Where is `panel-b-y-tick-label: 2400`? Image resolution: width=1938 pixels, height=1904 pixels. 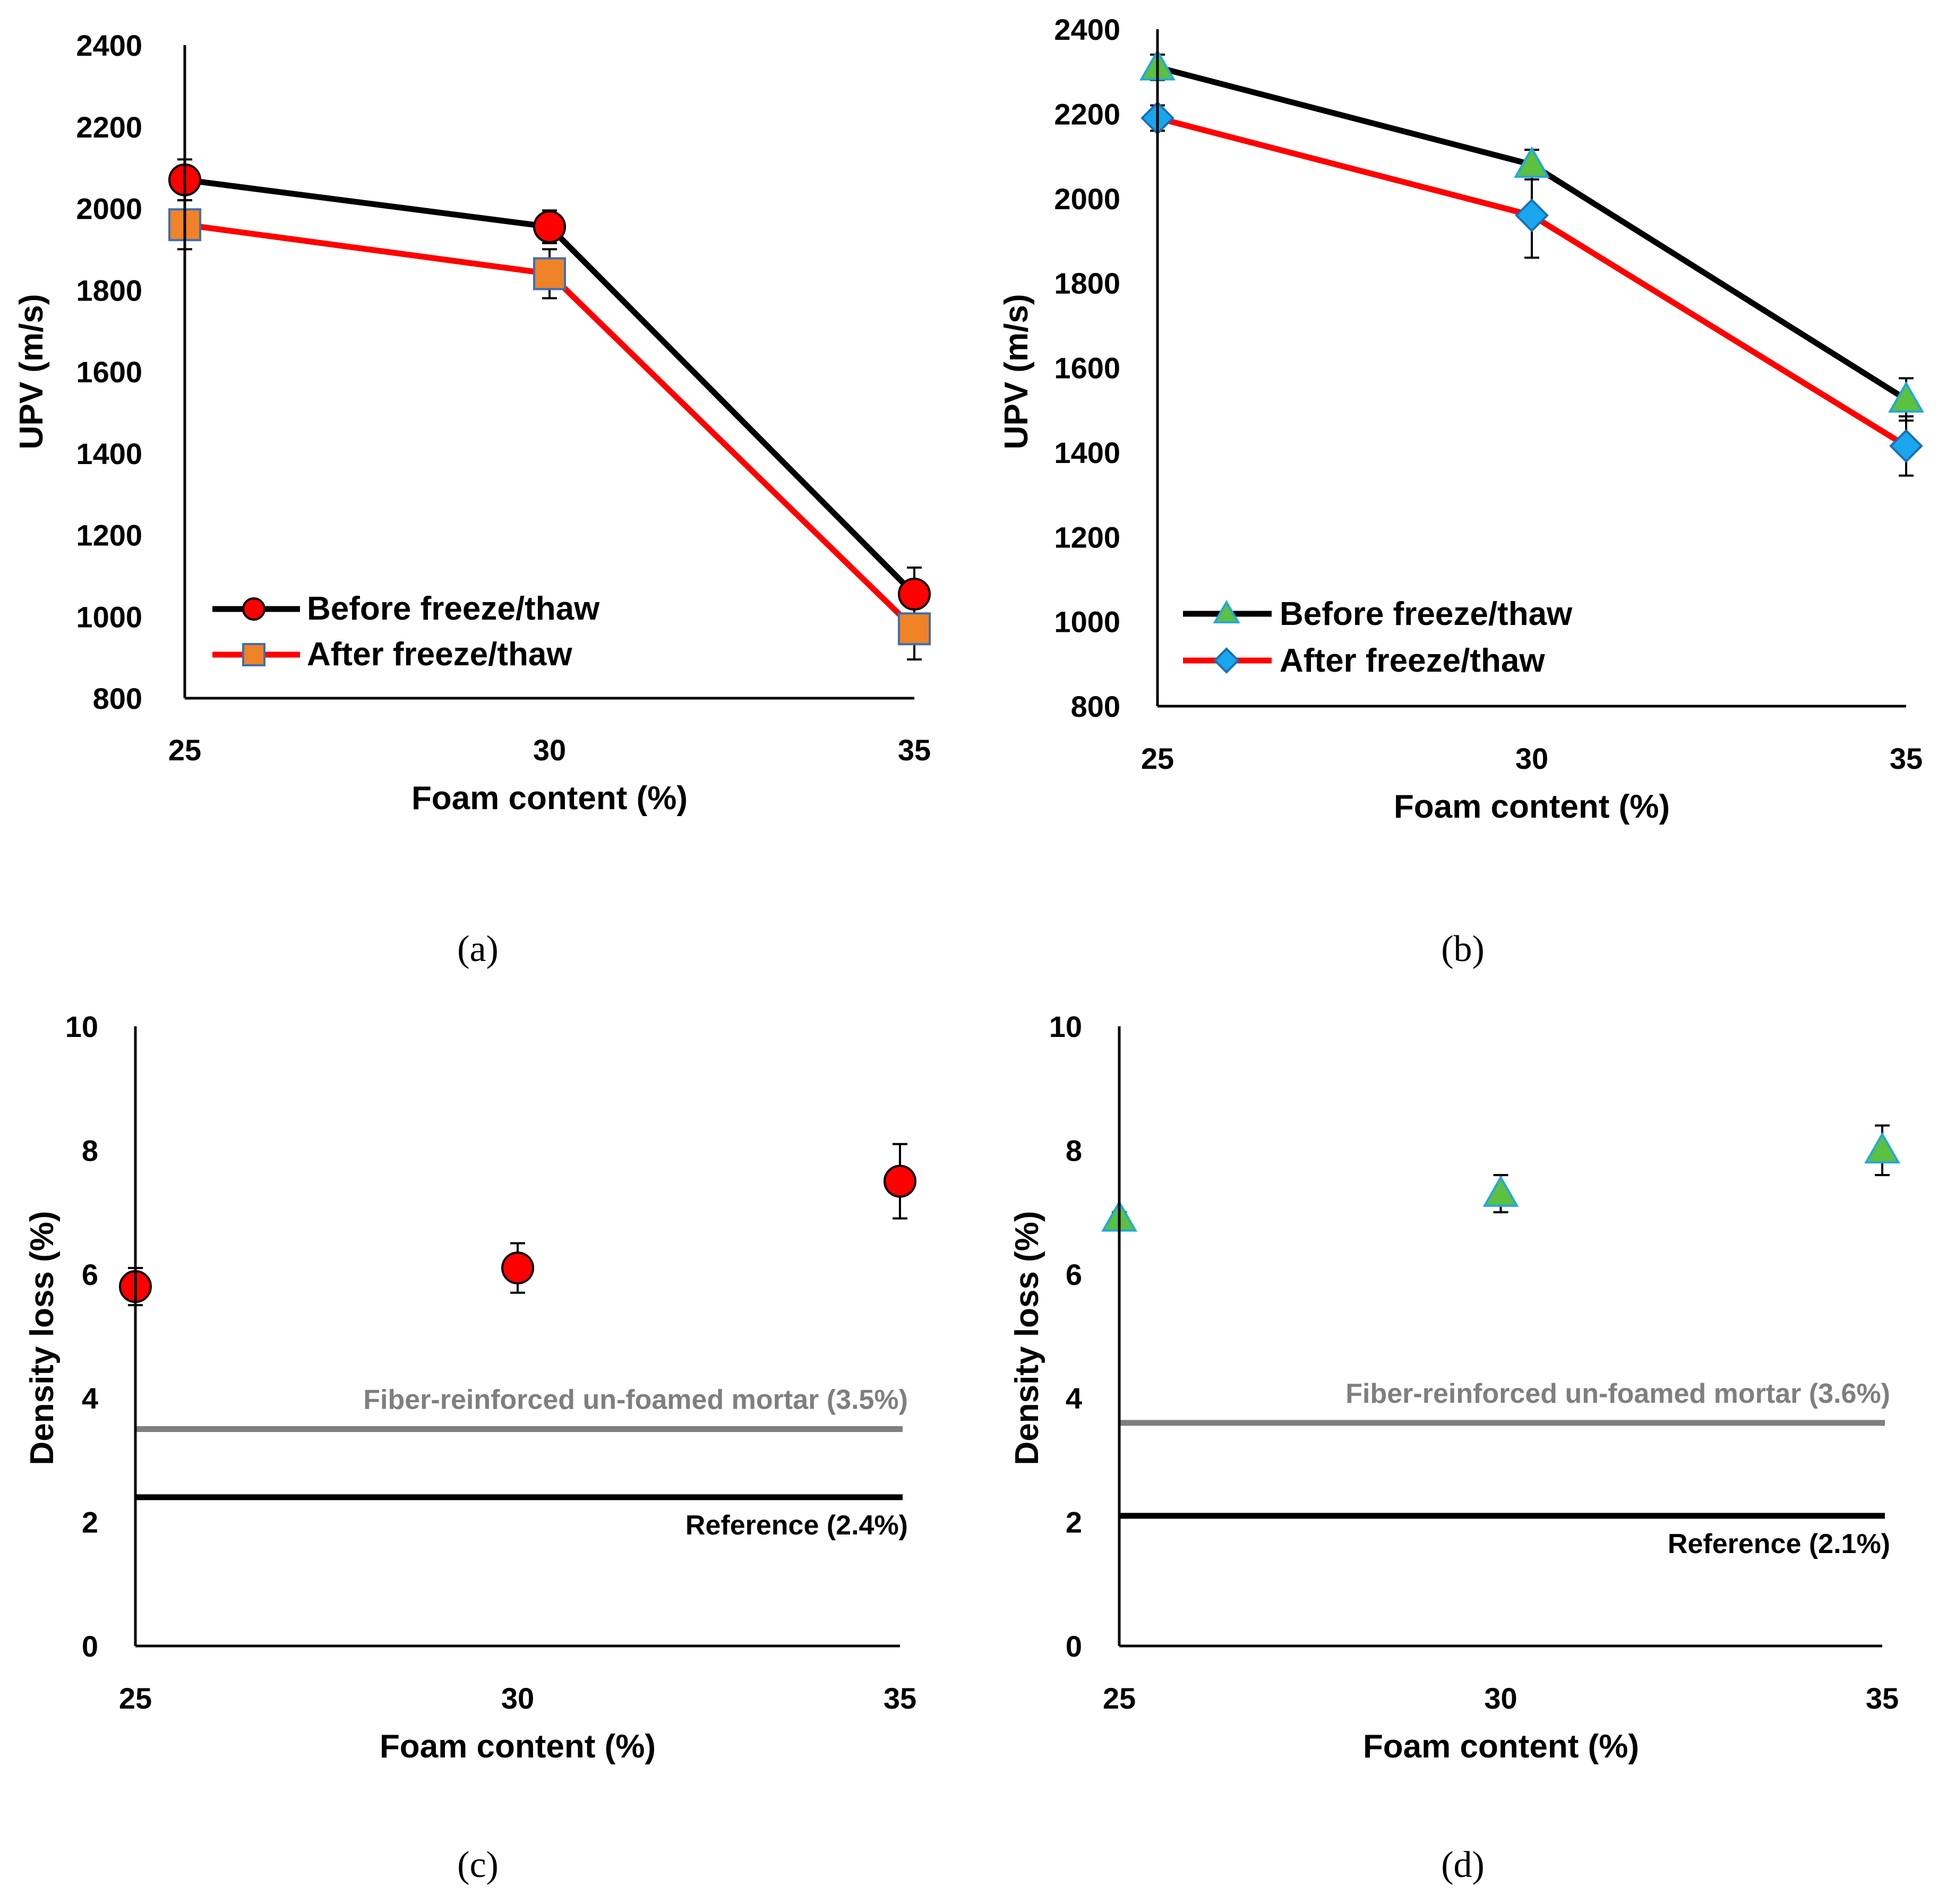 panel-b-y-tick-label: 2400 is located at coordinates (1087, 30).